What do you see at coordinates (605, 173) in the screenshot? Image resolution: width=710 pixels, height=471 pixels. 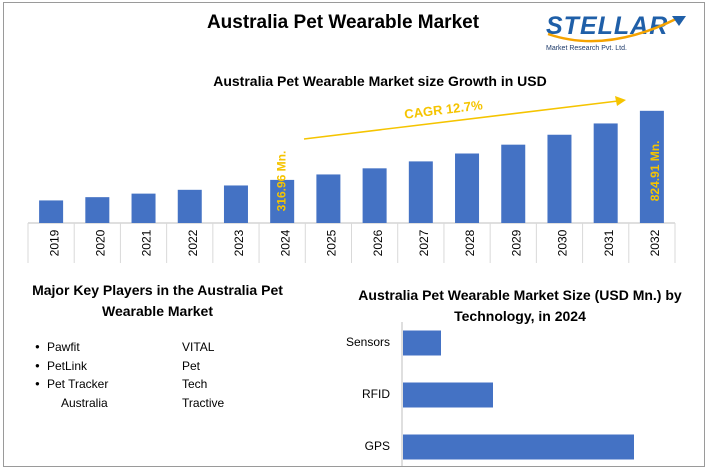 I see `bar-2031` at bounding box center [605, 173].